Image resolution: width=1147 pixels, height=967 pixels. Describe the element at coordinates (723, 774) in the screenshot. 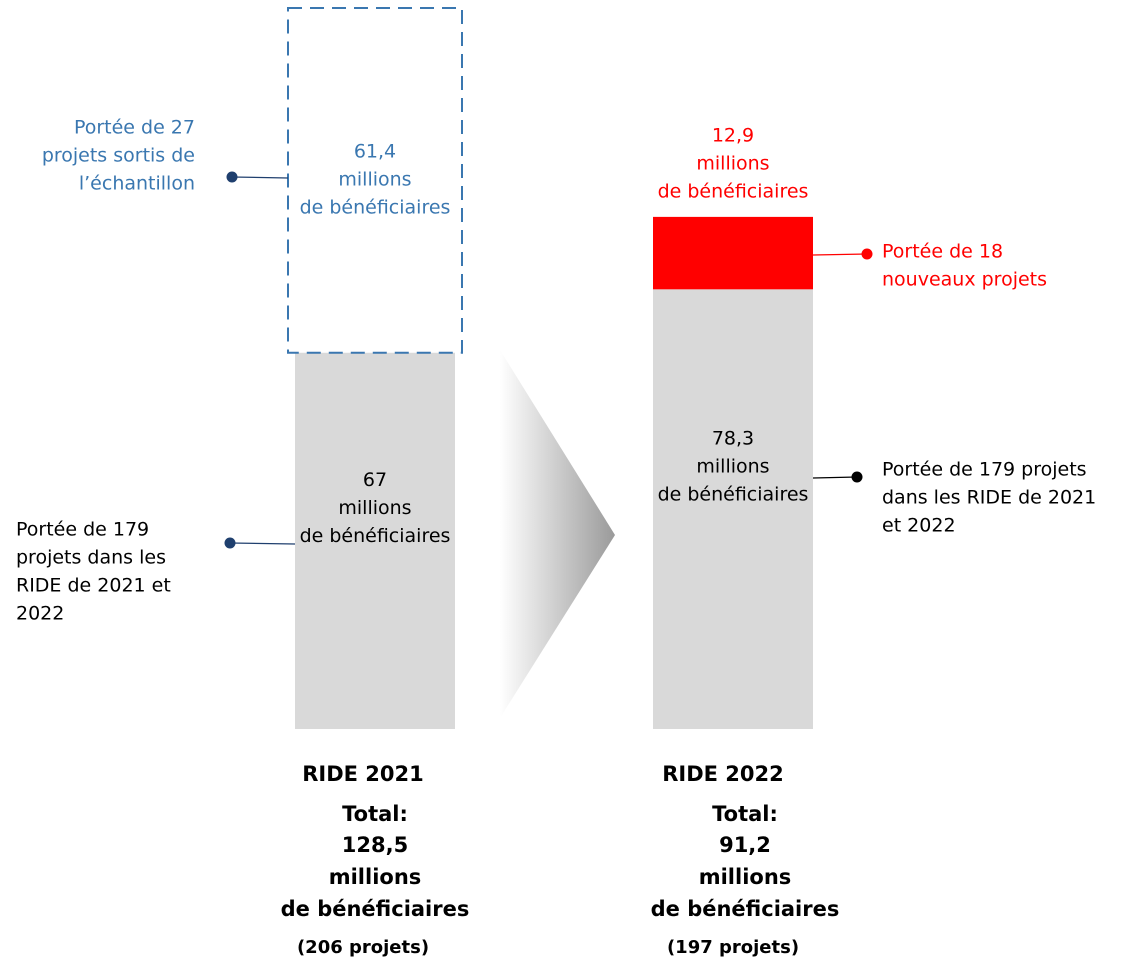

I see `category-label: RIDE 2022` at that location.